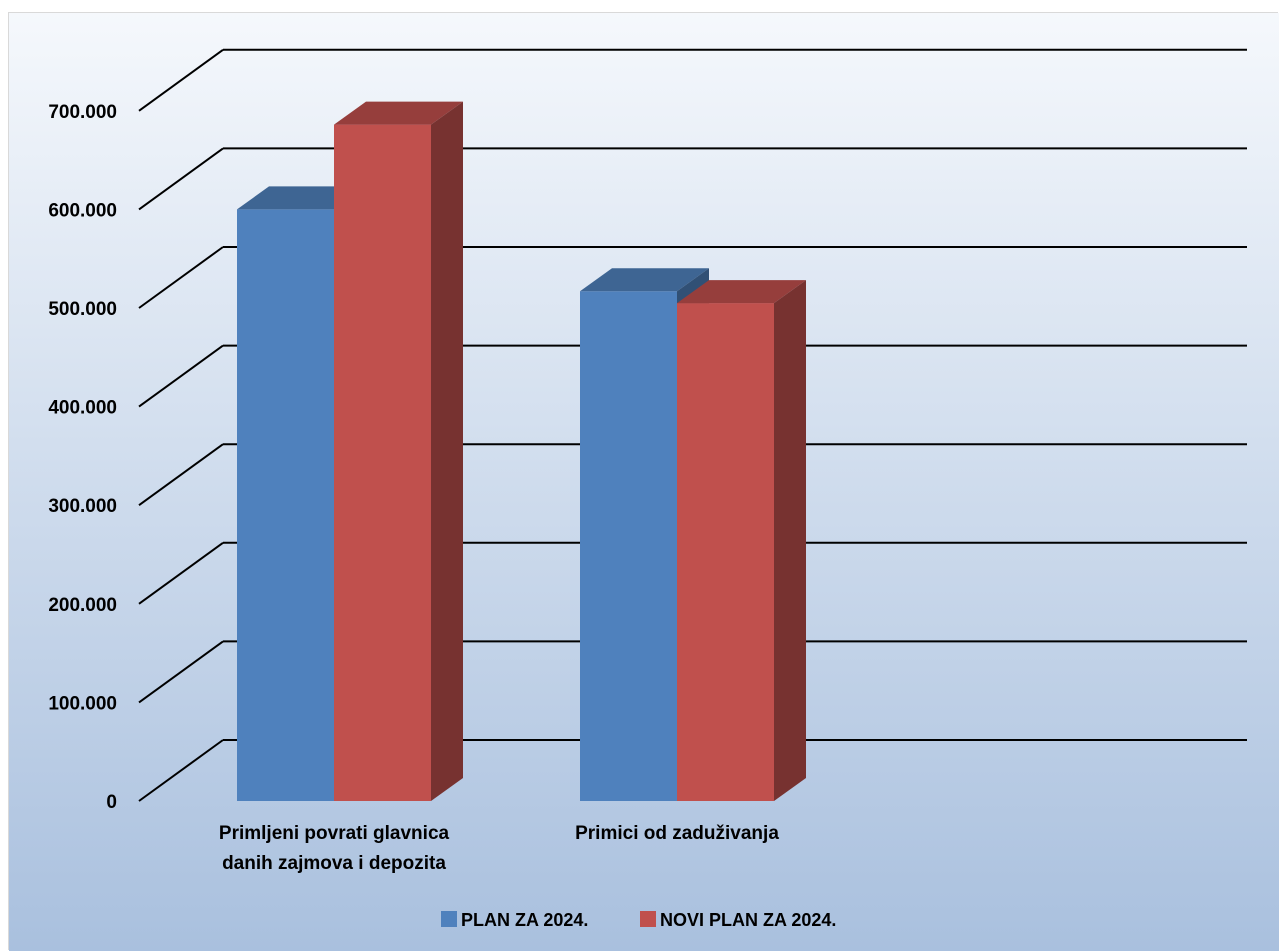  What do you see at coordinates (111, 802) in the screenshot?
I see `y-tick-label: 0` at bounding box center [111, 802].